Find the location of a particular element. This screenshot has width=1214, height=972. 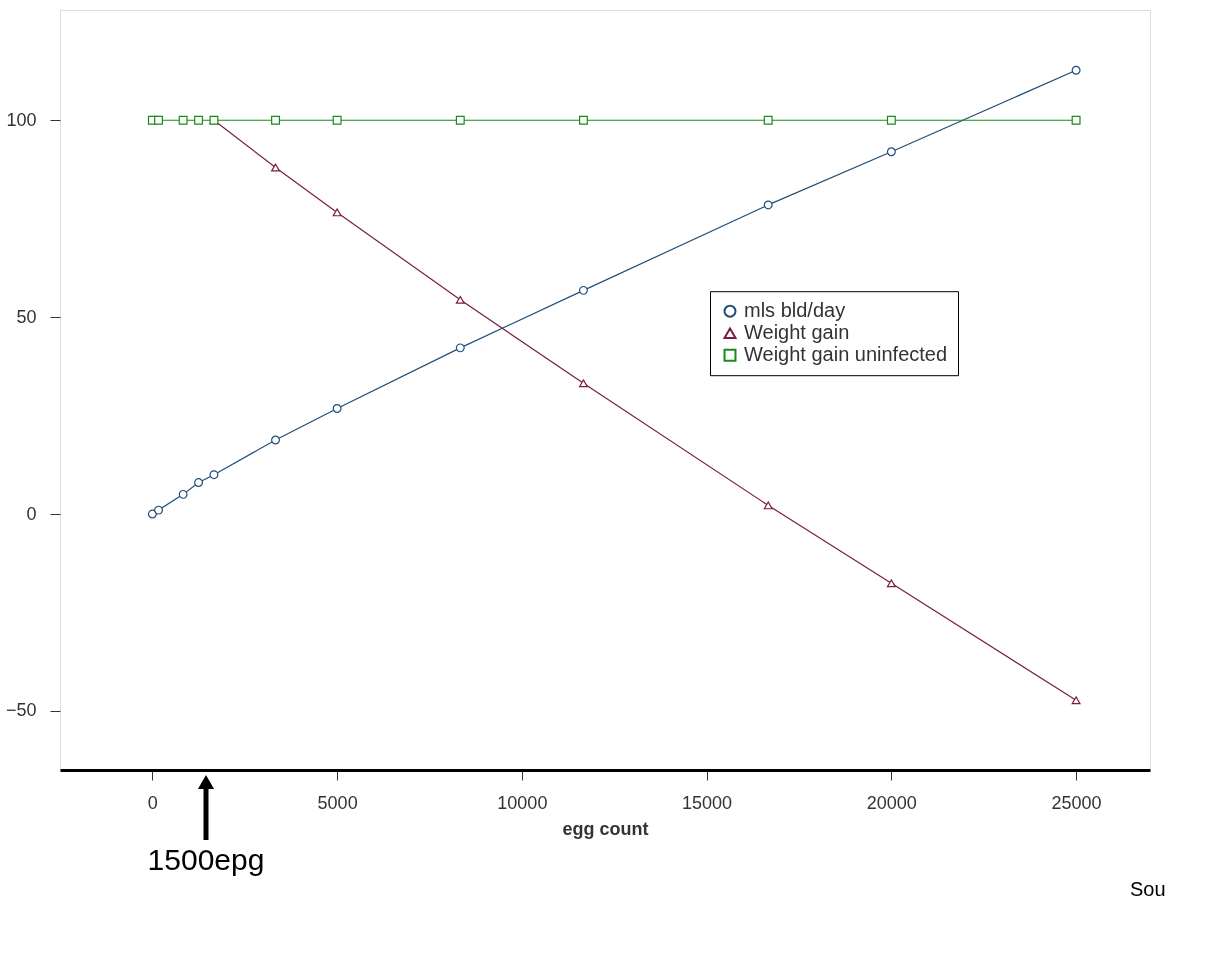

x-tick-label: 20000 is located at coordinates (891, 802).